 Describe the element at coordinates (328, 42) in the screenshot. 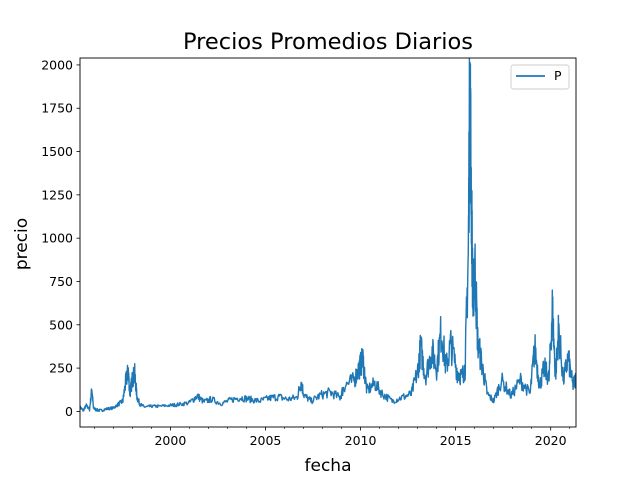

I see `chart-title: Precios Promedios Diarios` at that location.